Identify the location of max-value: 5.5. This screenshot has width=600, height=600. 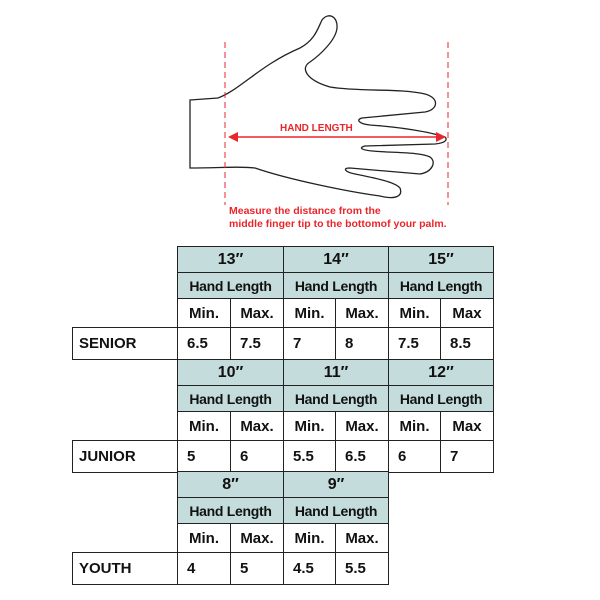
(362, 568).